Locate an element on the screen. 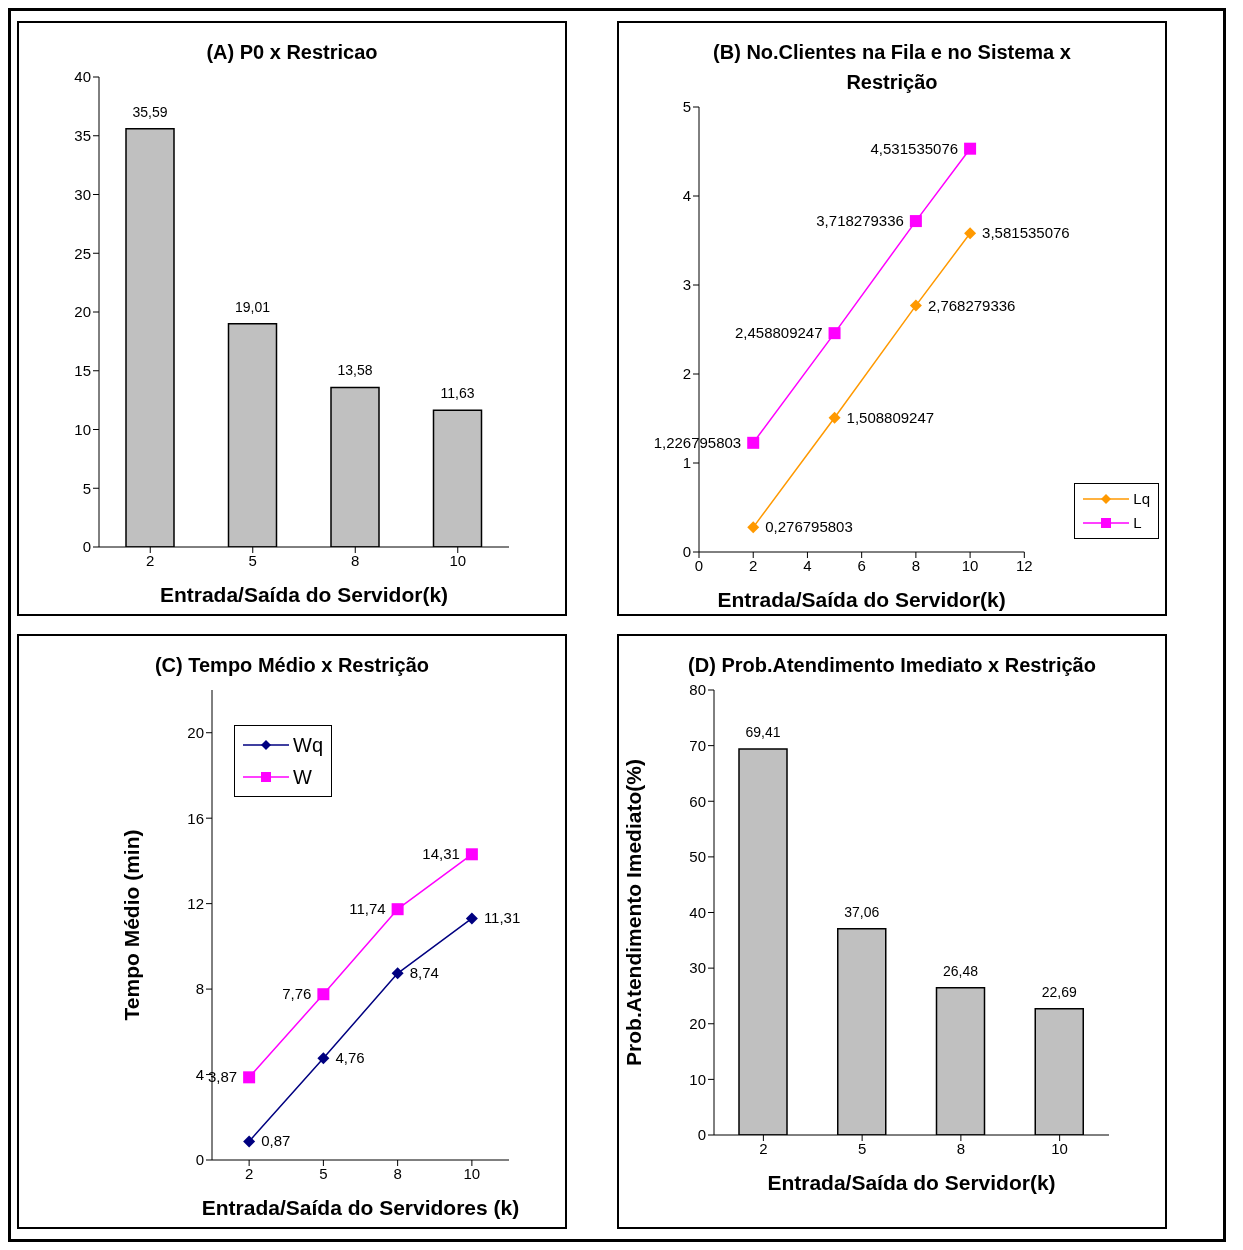  data-label: 13,58 is located at coordinates (355, 370).